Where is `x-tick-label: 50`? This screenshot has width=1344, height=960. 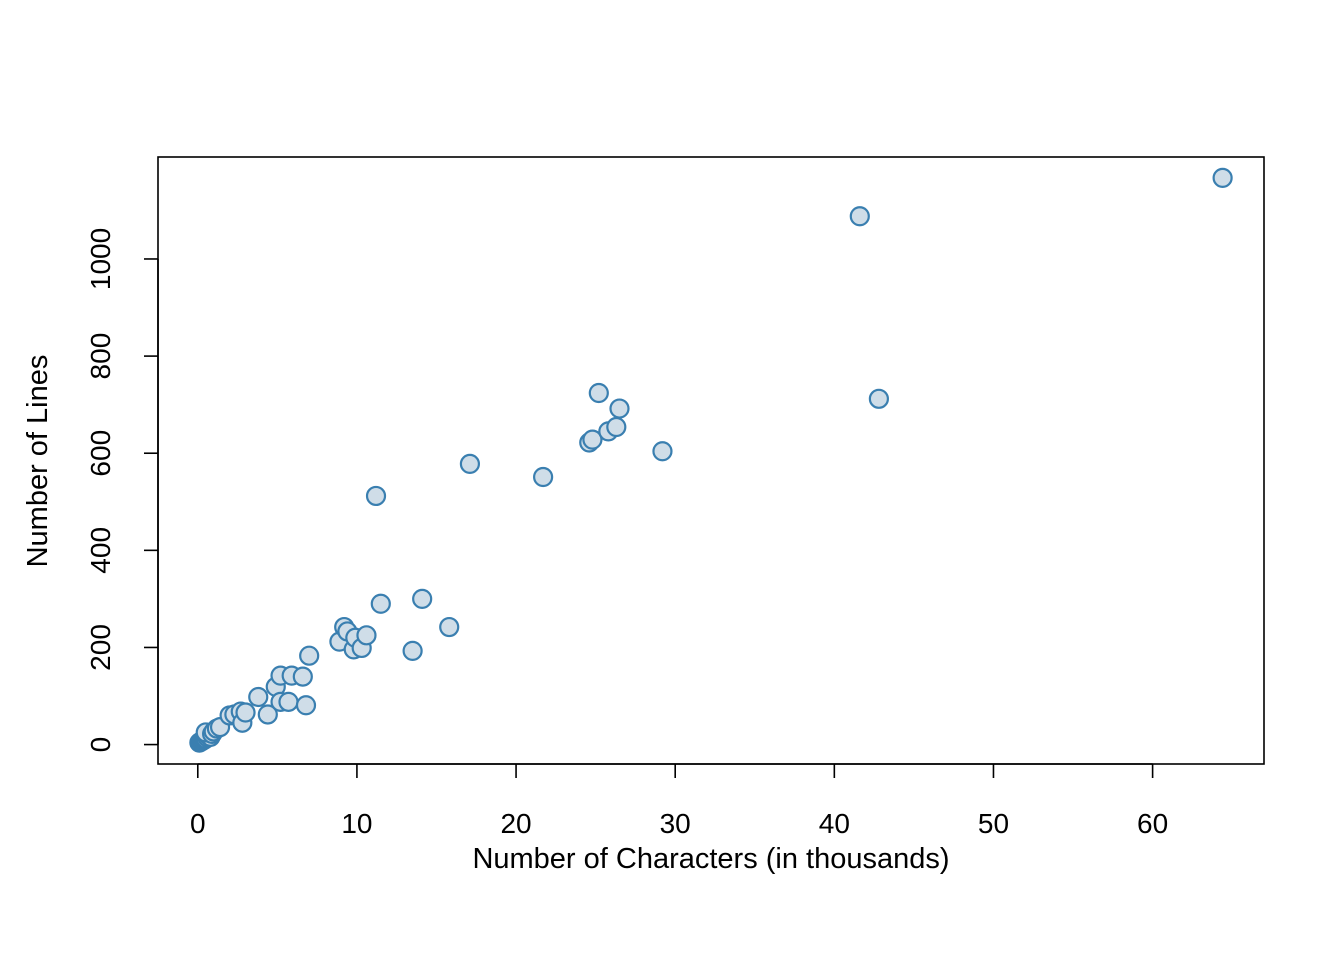
x-tick-label: 50 is located at coordinates (993, 823).